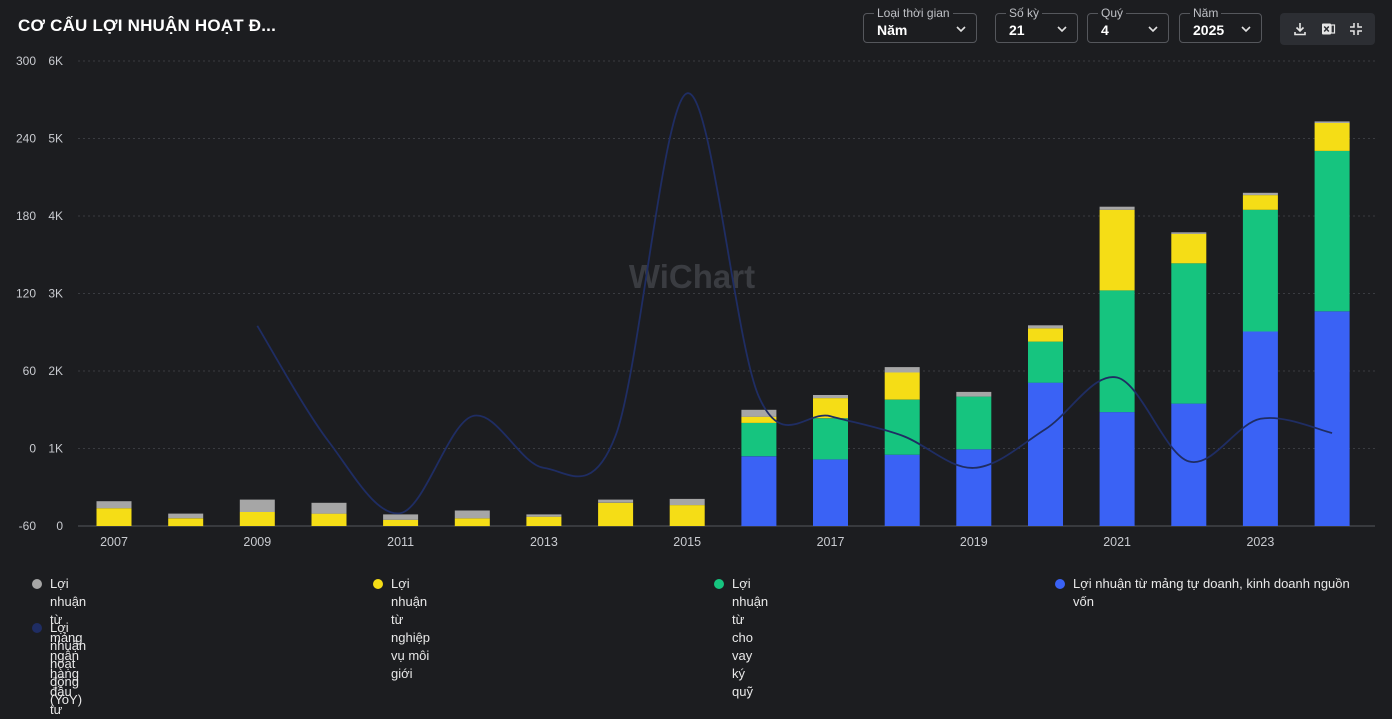 The image size is (1392, 719). I want to click on x-axis-tick: 2015, so click(687, 542).